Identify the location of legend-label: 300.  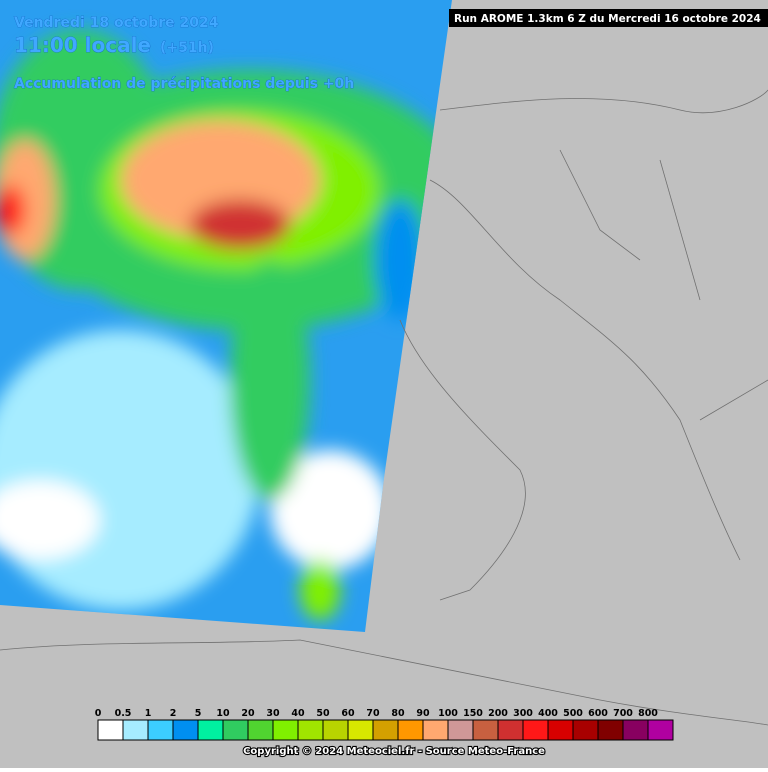
(523, 713).